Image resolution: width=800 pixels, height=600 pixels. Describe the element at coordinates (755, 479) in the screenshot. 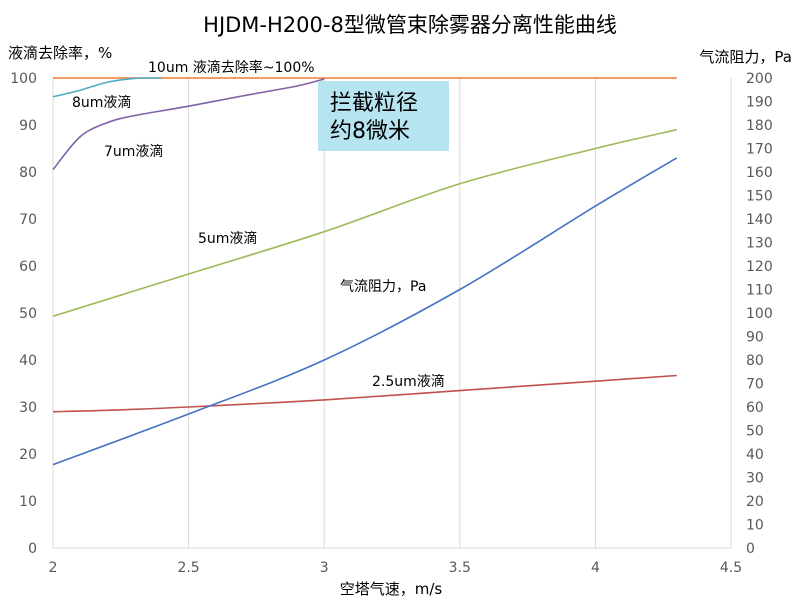

I see `right-tick-label: 30` at that location.